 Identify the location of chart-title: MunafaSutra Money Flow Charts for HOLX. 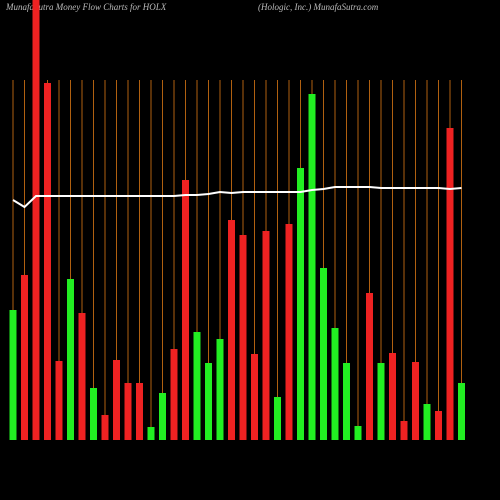
(86, 7).